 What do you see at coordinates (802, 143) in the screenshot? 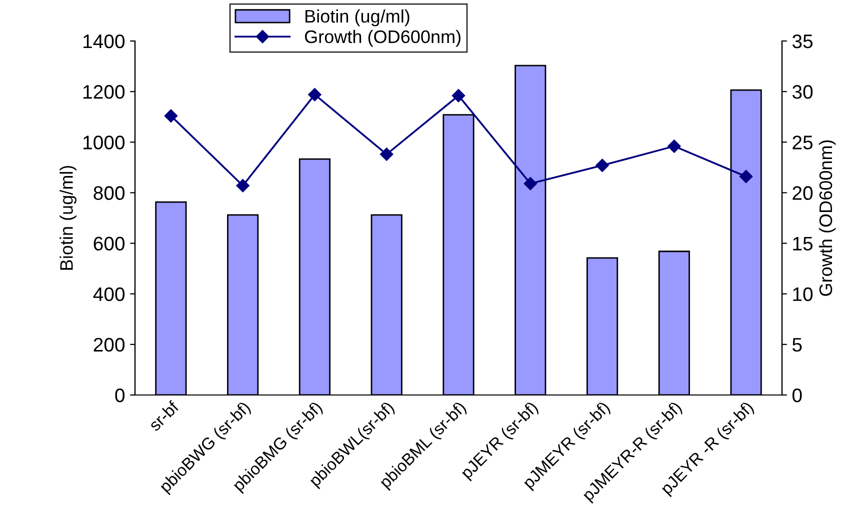
I see `y2-tick-label: 25` at bounding box center [802, 143].